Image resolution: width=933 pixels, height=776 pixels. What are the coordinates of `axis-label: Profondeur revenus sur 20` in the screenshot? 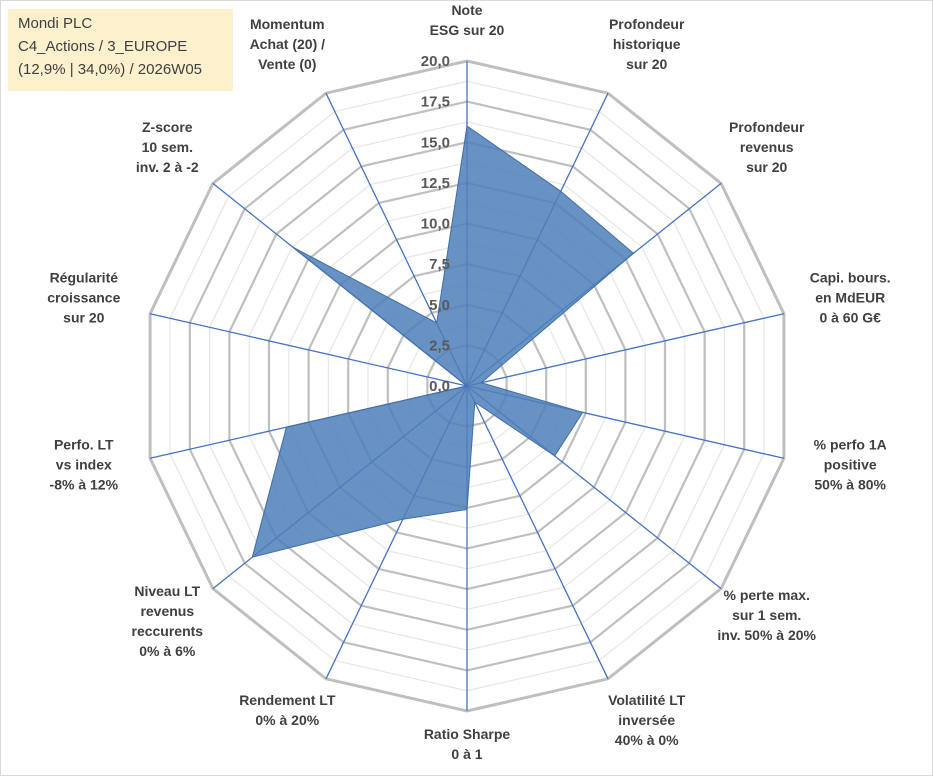 It's located at (767, 147).